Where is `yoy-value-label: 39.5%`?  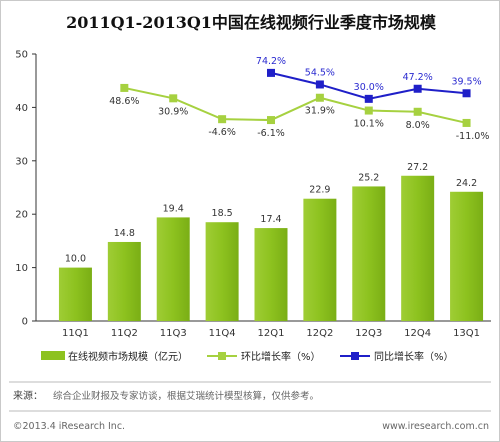
yoy-value-label: 39.5% is located at coordinates (466, 81).